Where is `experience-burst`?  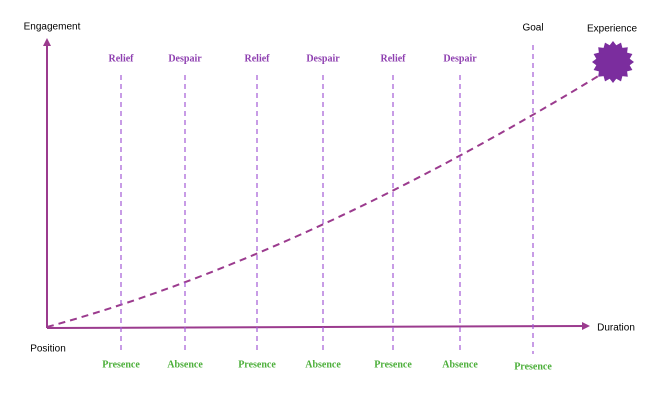 experience-burst is located at coordinates (613, 62).